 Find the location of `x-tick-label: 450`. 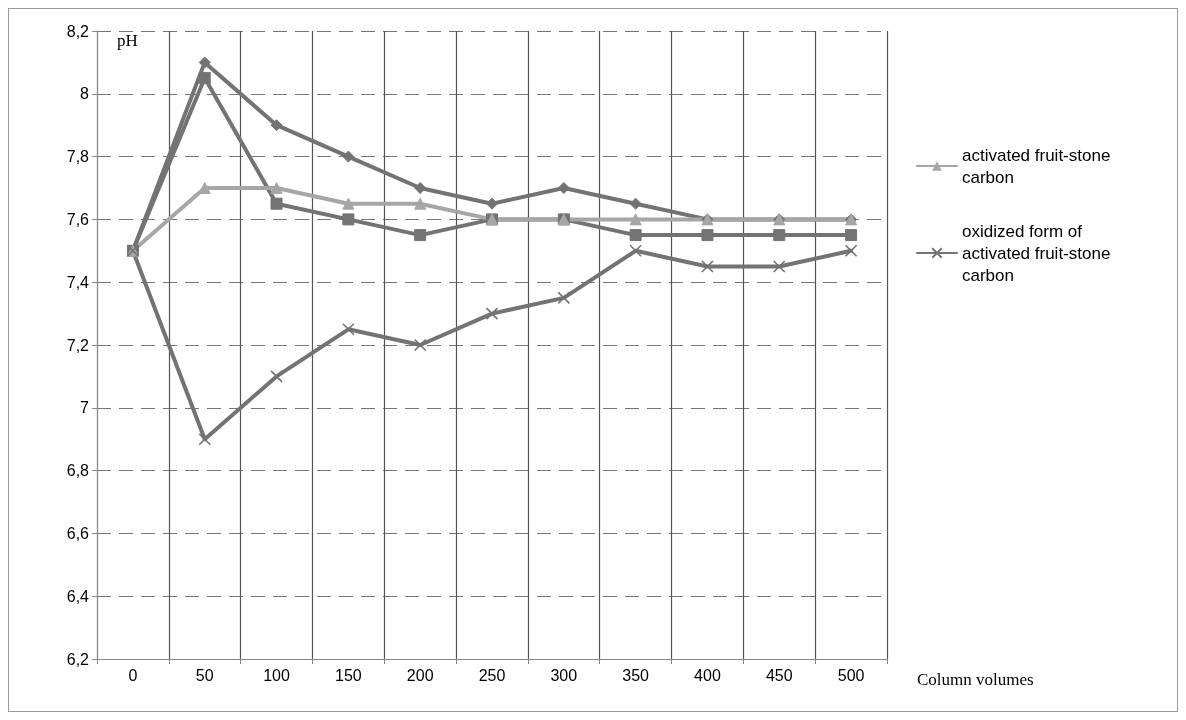

x-tick-label: 450 is located at coordinates (779, 675).